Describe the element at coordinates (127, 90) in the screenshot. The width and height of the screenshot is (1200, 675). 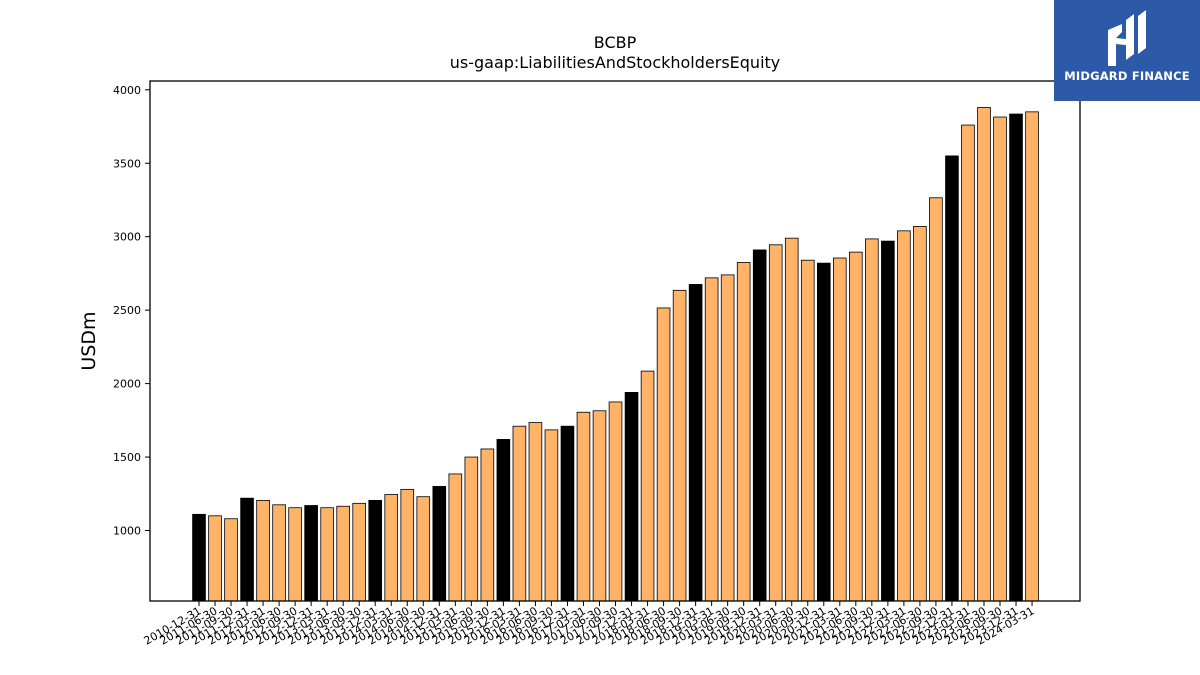
I see `y-tick-label: 4000` at that location.